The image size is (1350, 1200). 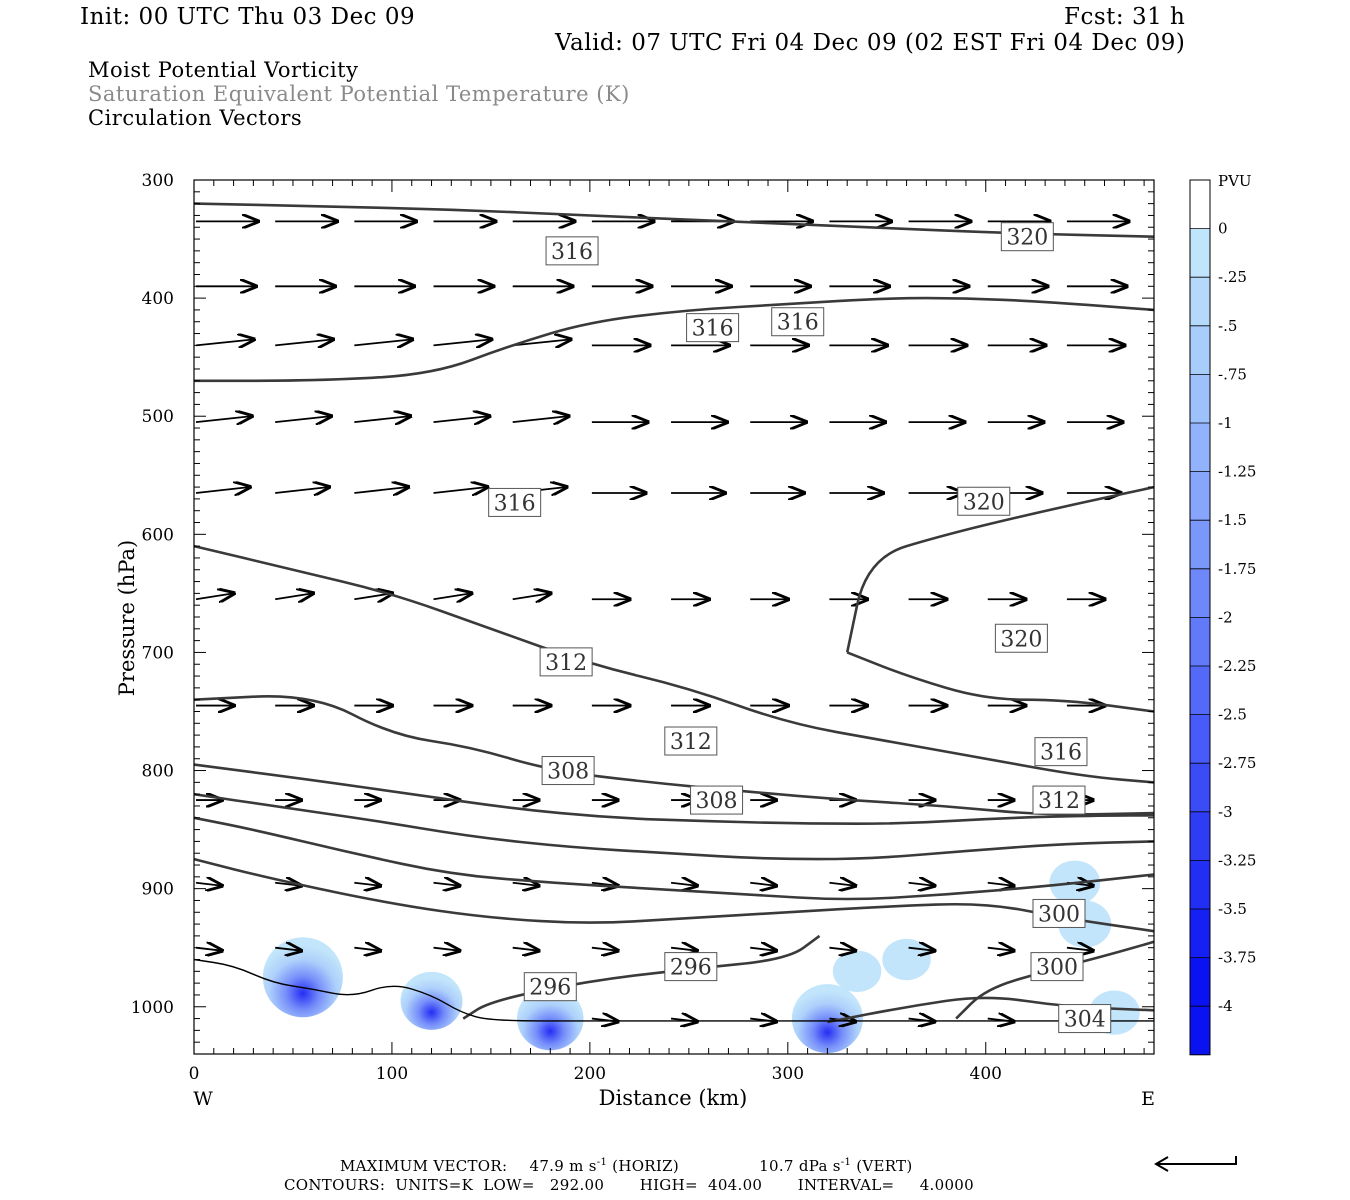 I want to click on contour-label-296-2: 296, so click(x=550, y=987).